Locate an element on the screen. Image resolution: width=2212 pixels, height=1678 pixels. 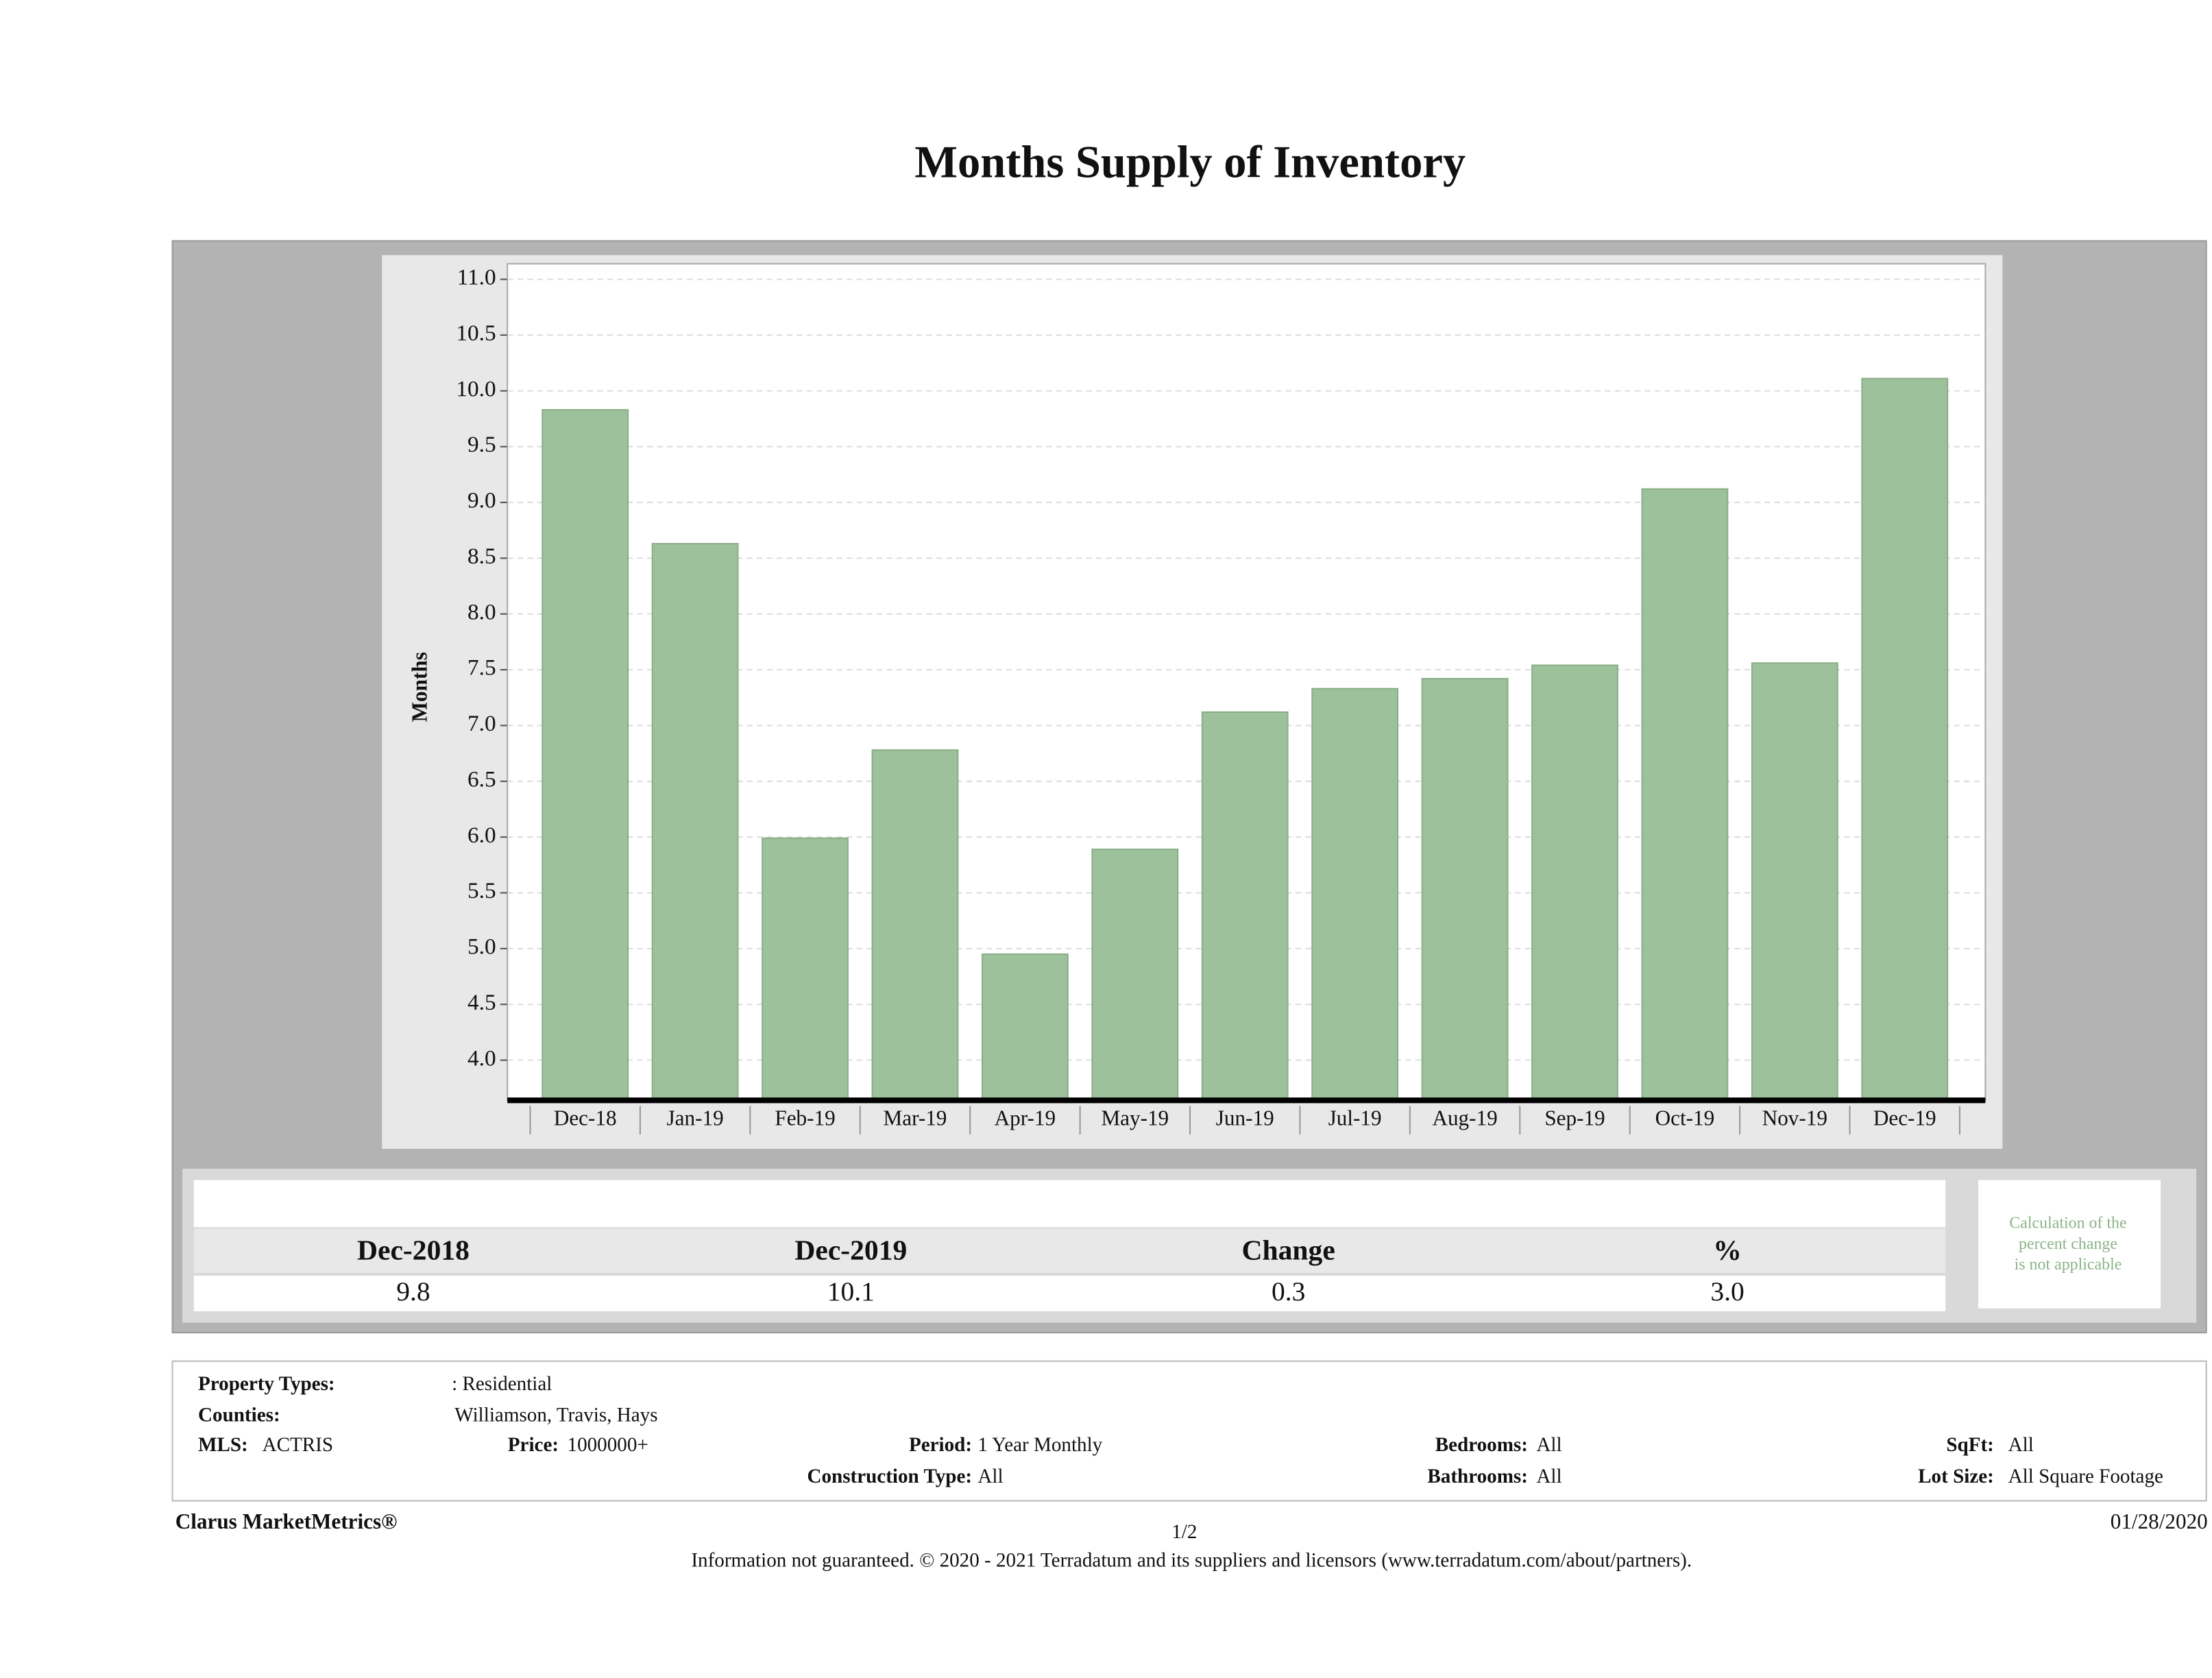
y-tick-label: 10.5 is located at coordinates (476, 333).